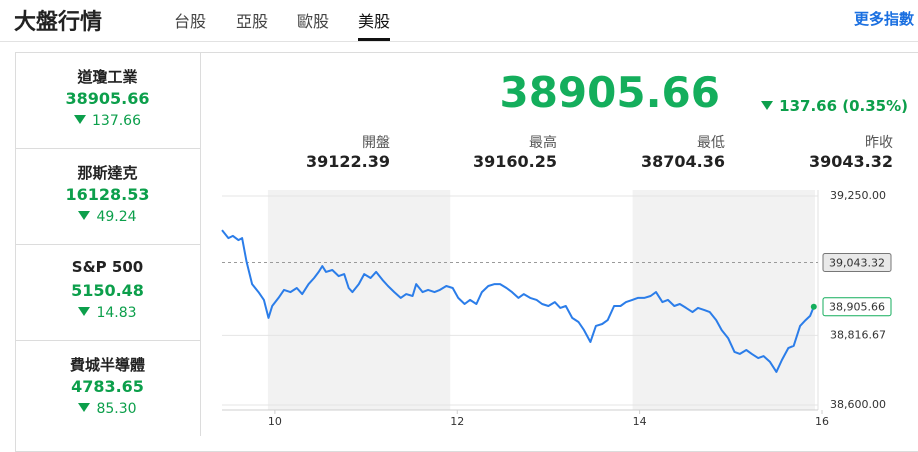 The width and height of the screenshot is (918, 452). I want to click on stat-value: 39043.32, so click(850, 161).